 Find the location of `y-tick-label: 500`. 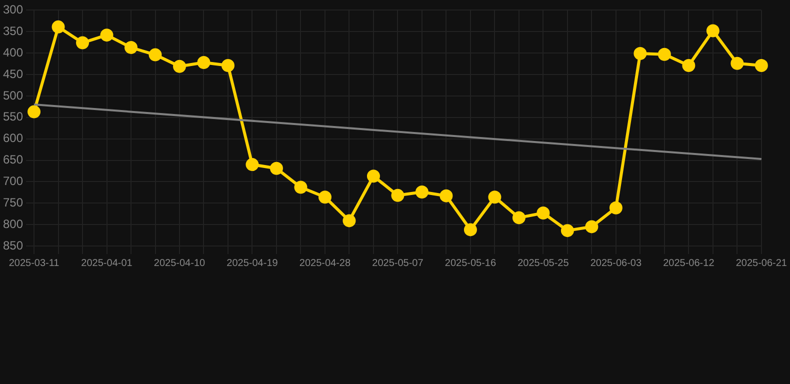

y-tick-label: 500 is located at coordinates (13, 95).